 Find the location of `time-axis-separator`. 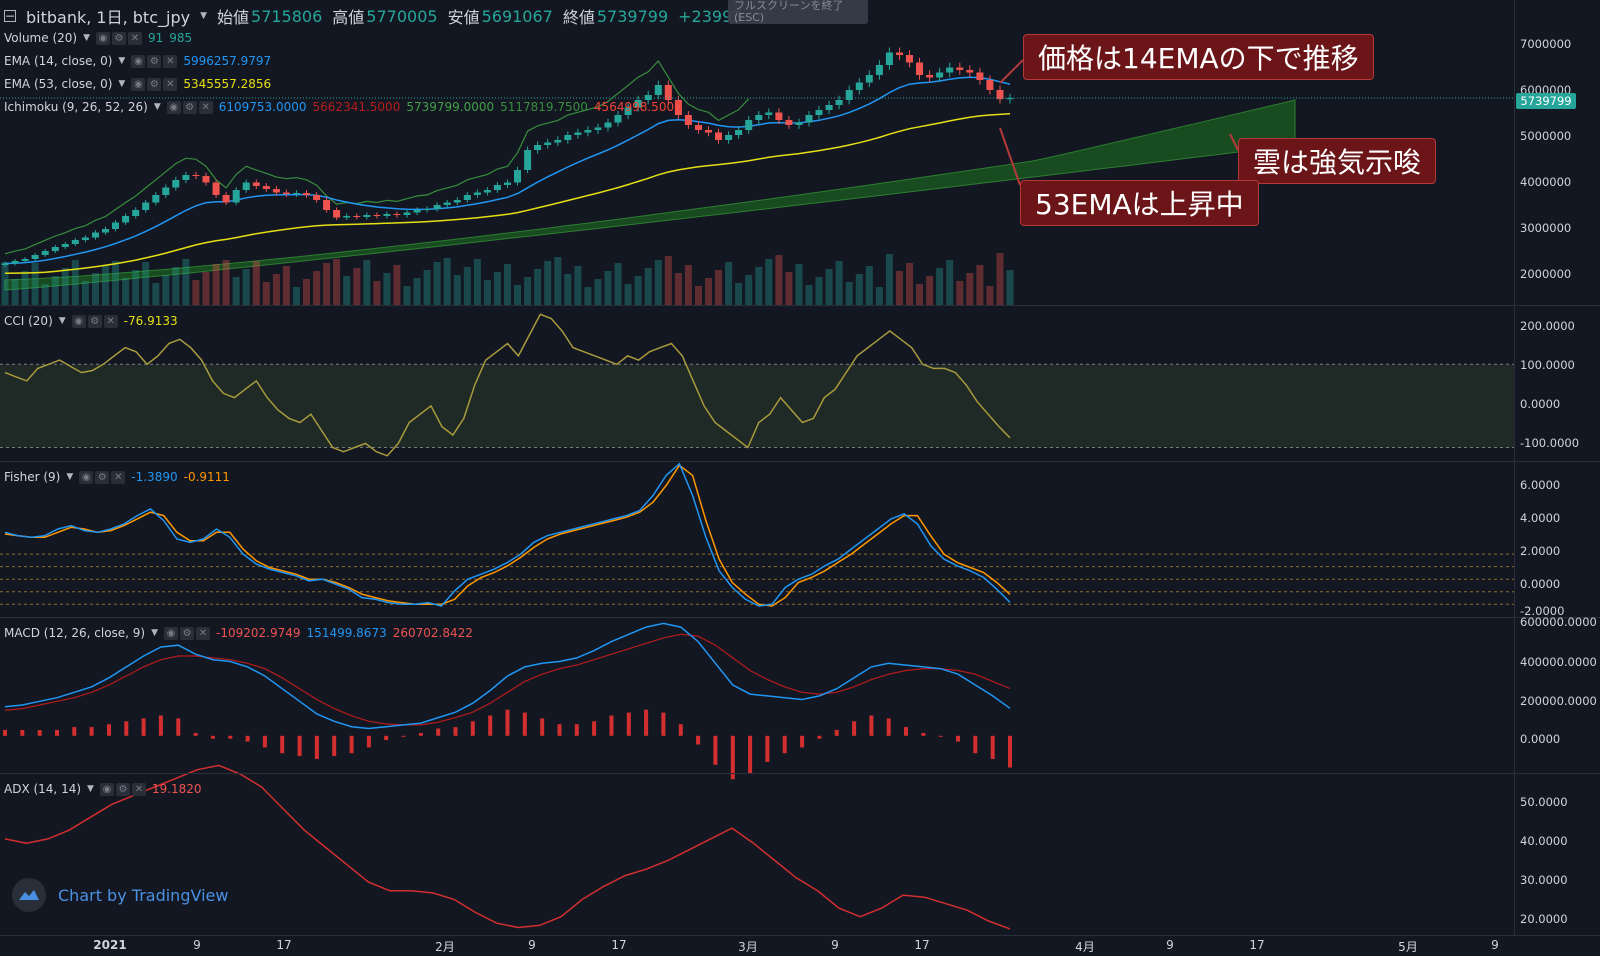

time-axis-separator is located at coordinates (800, 935).